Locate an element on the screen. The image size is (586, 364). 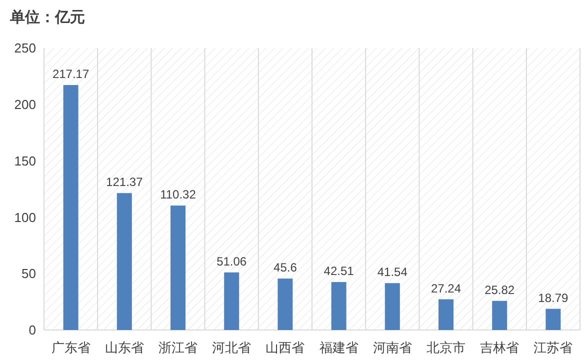
x-tick-label: 广东省 is located at coordinates (70, 347).